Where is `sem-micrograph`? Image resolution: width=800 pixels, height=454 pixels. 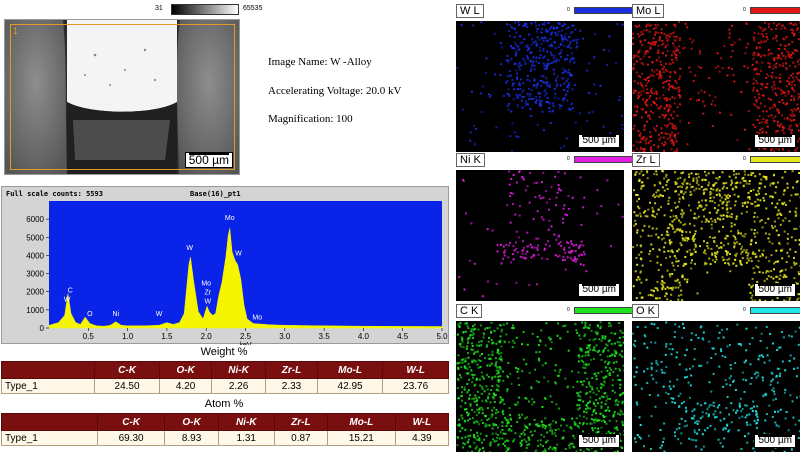 sem-micrograph is located at coordinates (122, 97).